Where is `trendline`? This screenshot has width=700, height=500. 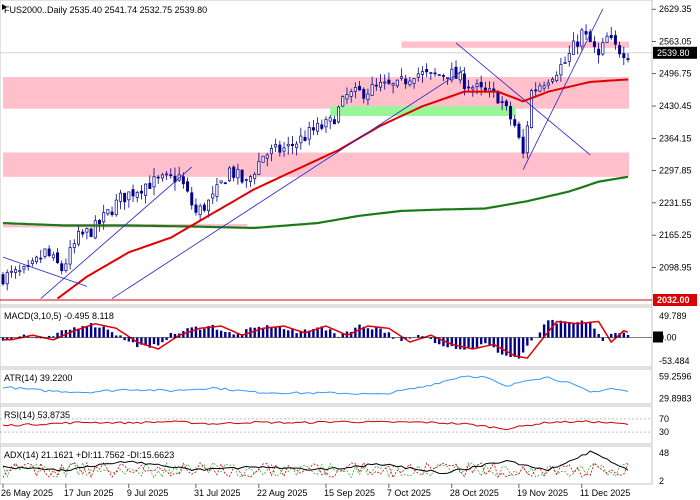 trendline is located at coordinates (563, 89).